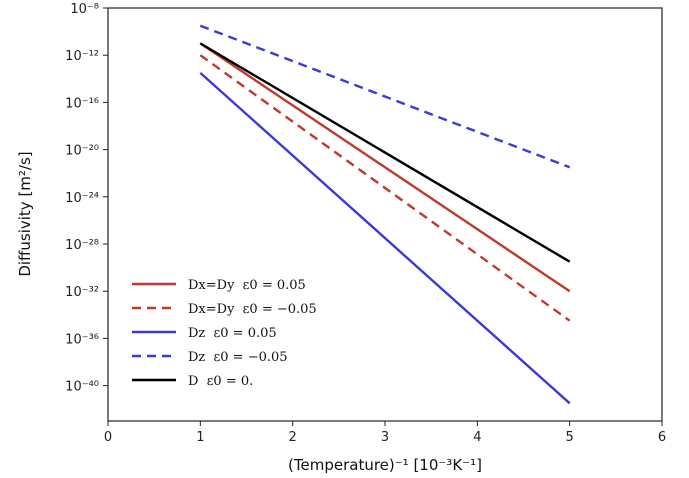  I want to click on y-tick-label: 10⁻³⁶, so click(82, 339).